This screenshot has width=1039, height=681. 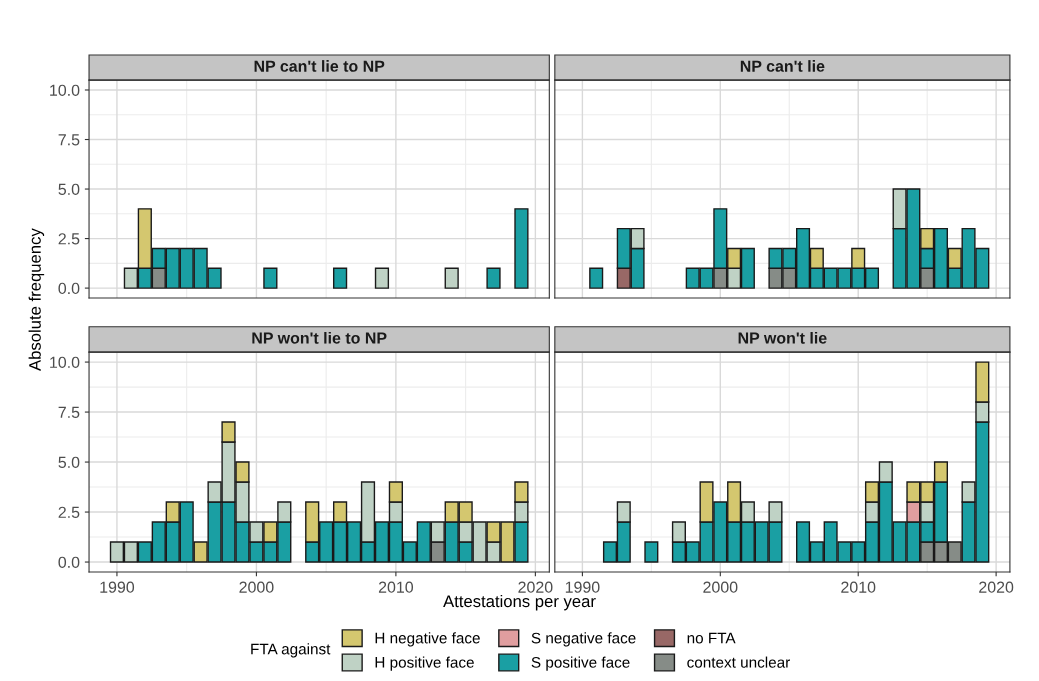 What do you see at coordinates (711, 638) in the screenshot?
I see `legend-label: no FTA` at bounding box center [711, 638].